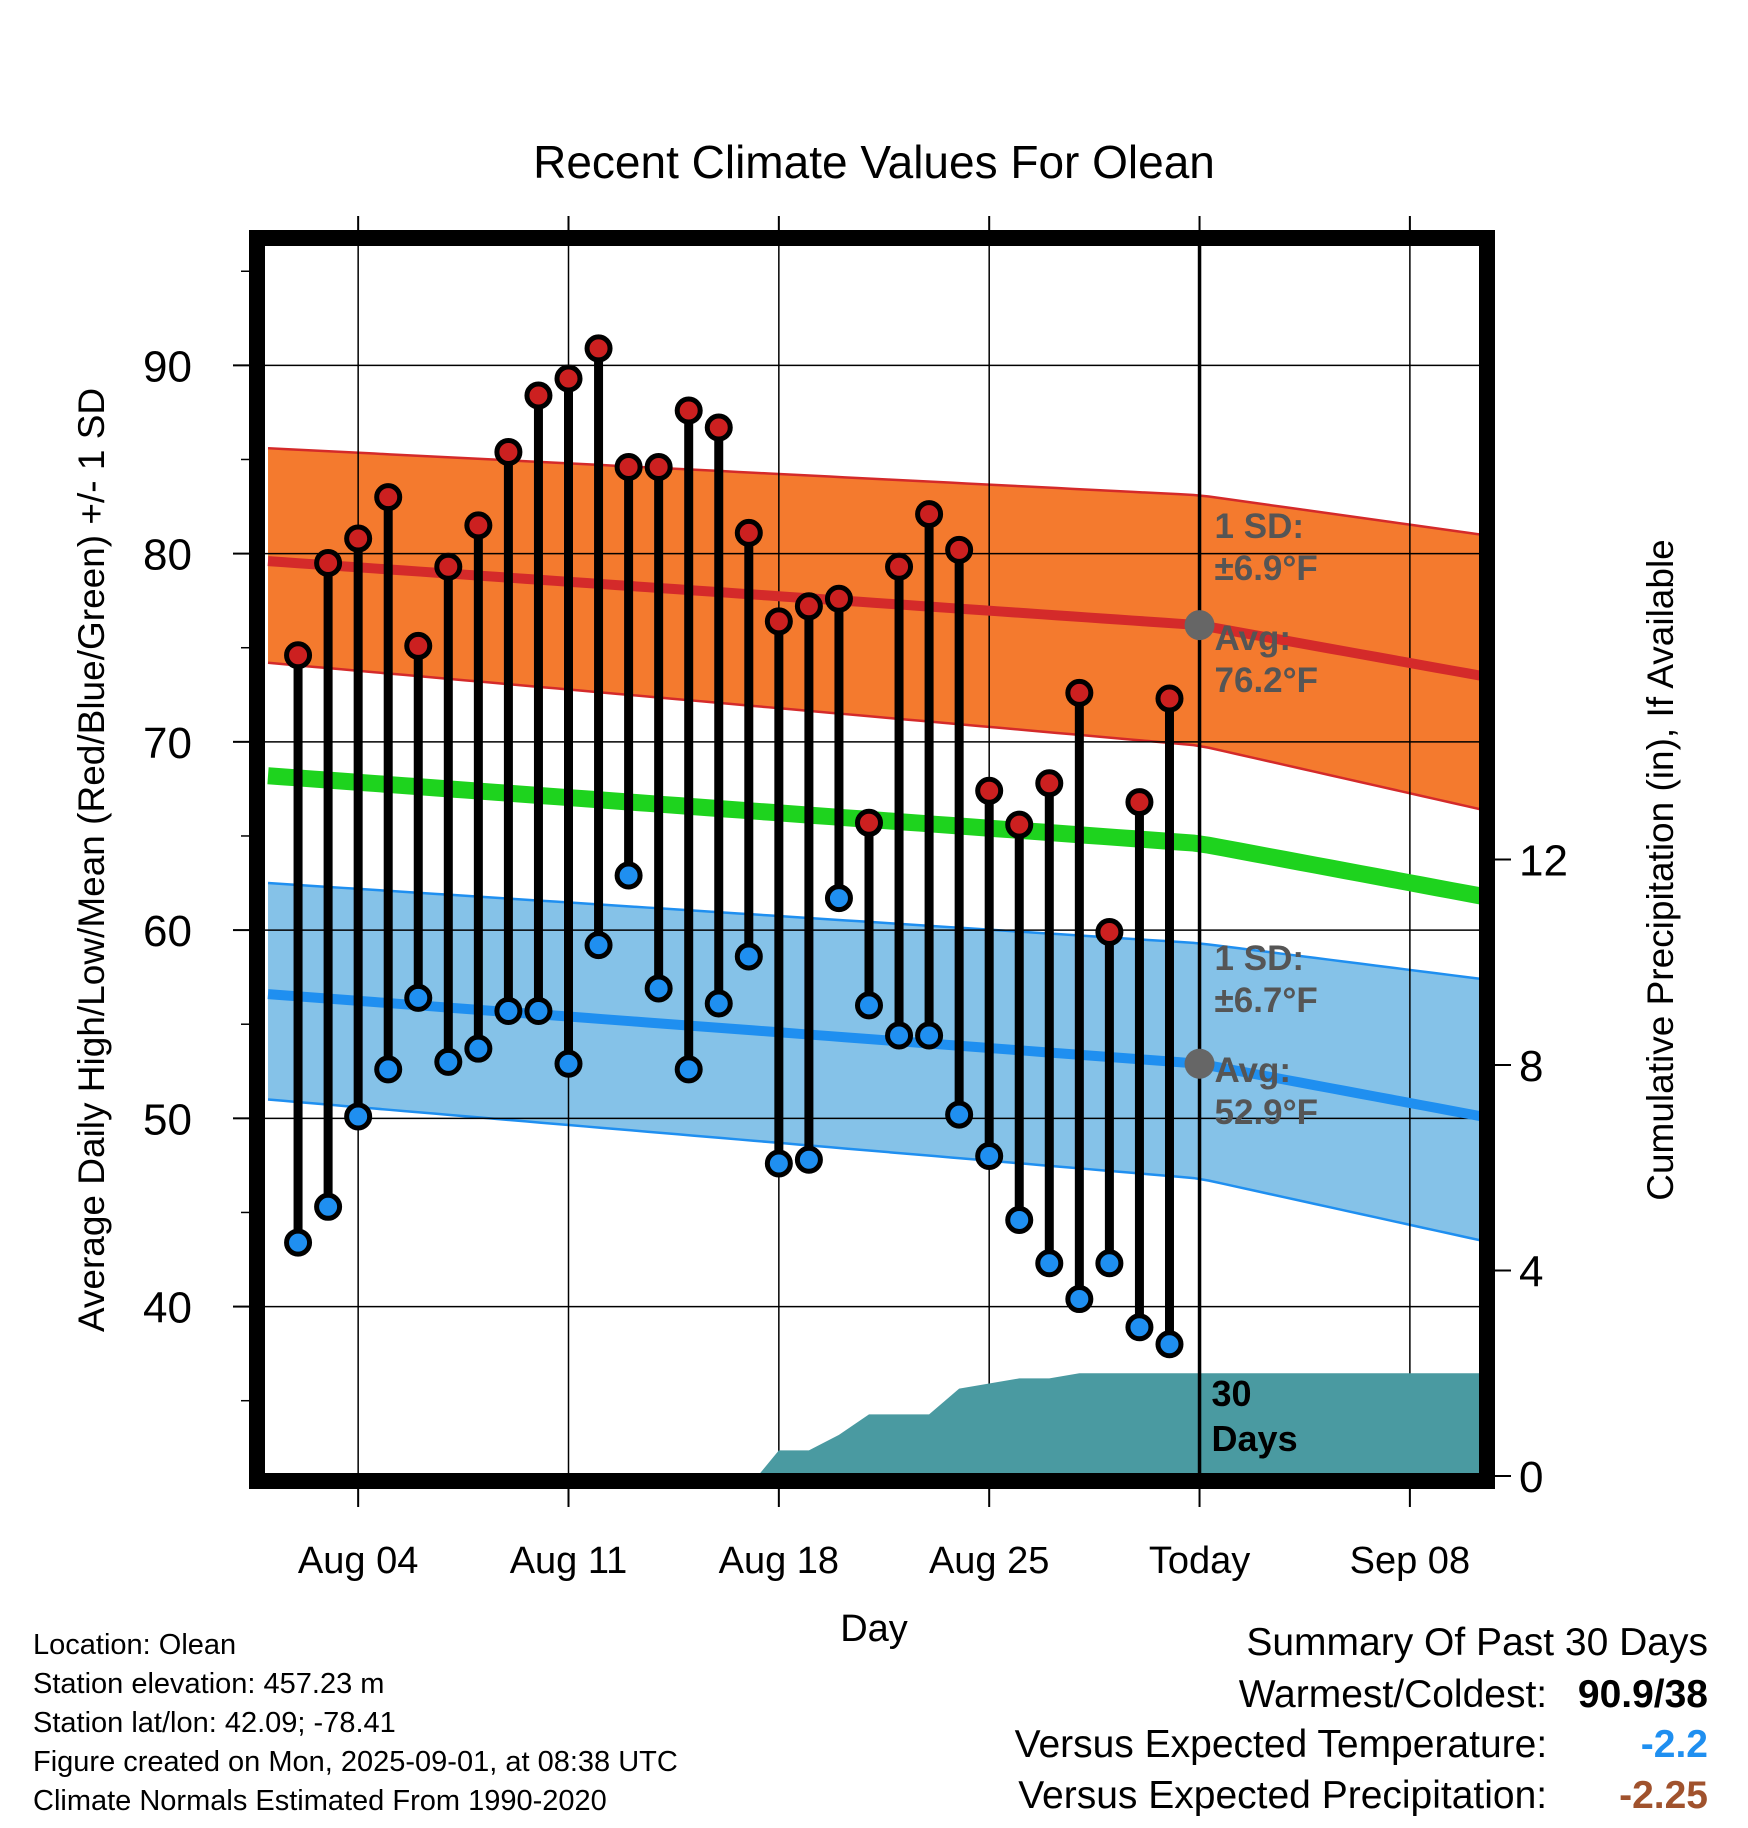  Describe the element at coordinates (167, 555) in the screenshot. I see `y-tick-label-left: 80` at that location.